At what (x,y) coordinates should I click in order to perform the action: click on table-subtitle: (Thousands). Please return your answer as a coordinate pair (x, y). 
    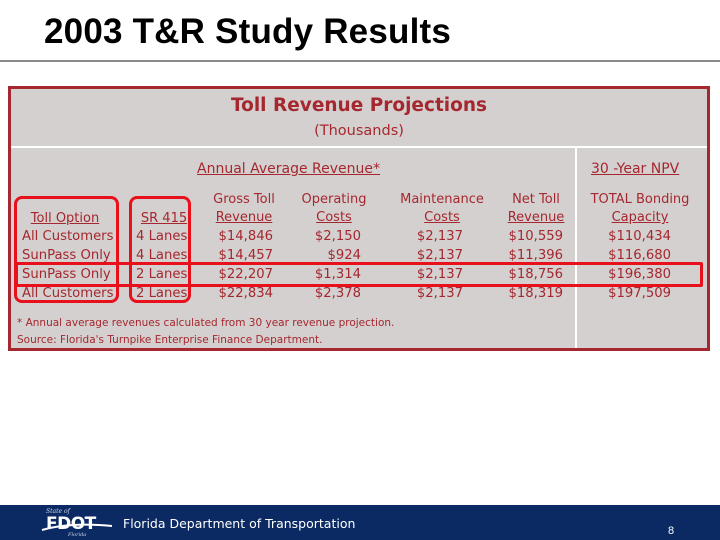
    Looking at the image, I should click on (359, 131).